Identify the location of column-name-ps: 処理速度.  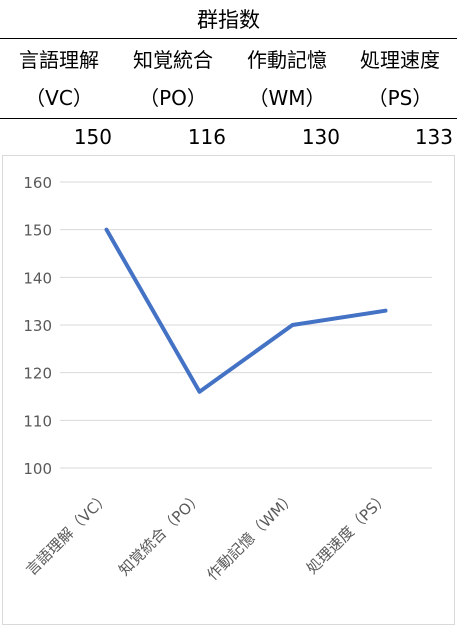
(400, 60).